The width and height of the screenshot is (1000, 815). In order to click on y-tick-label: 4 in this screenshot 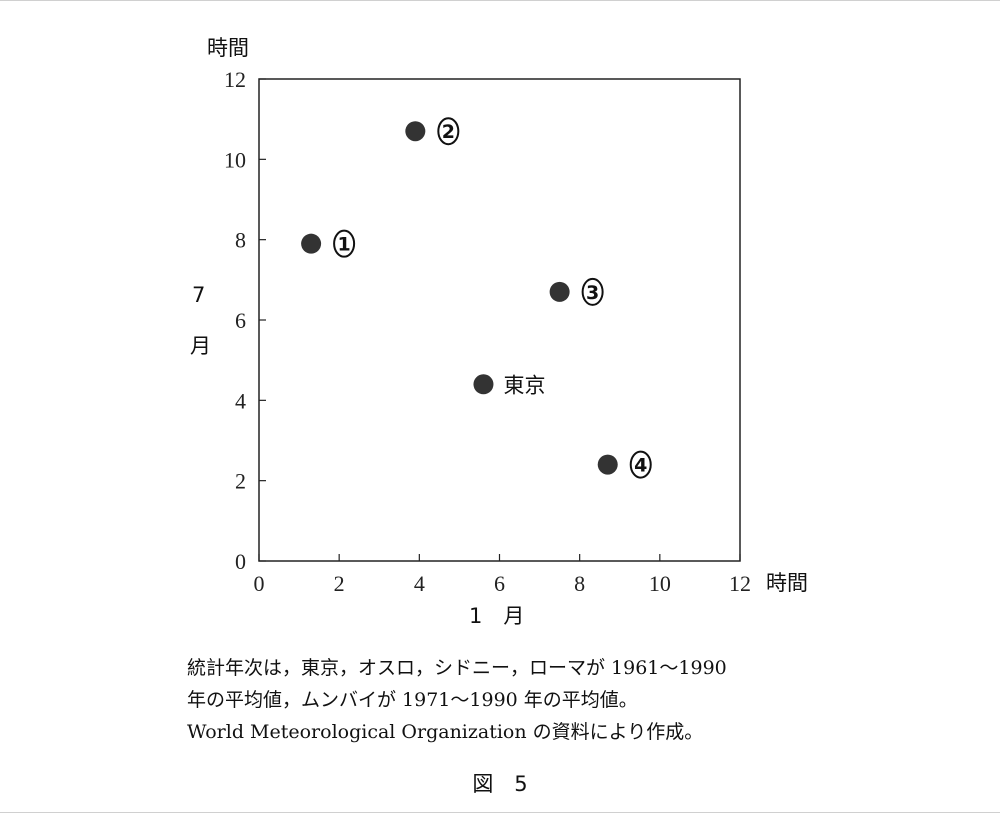, I will do `click(240, 400)`.